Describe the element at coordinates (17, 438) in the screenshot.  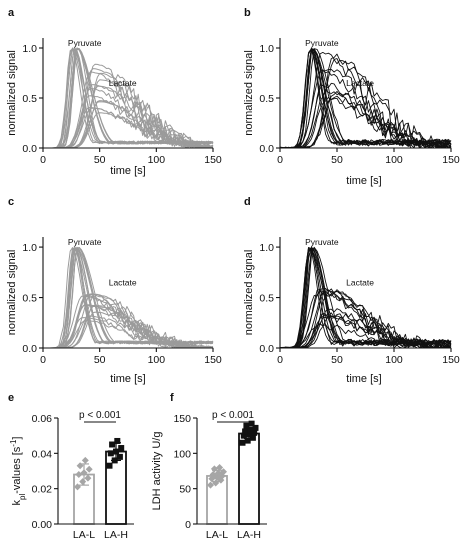
I see `y-axis-label-part: ]` at that location.